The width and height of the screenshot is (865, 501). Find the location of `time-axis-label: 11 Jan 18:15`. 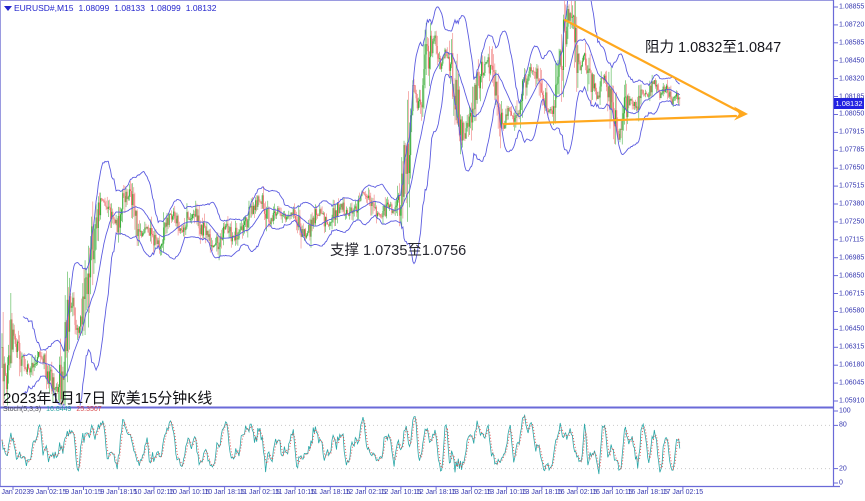

time-axis-label: 11 Jan 18:15 is located at coordinates (330, 492).